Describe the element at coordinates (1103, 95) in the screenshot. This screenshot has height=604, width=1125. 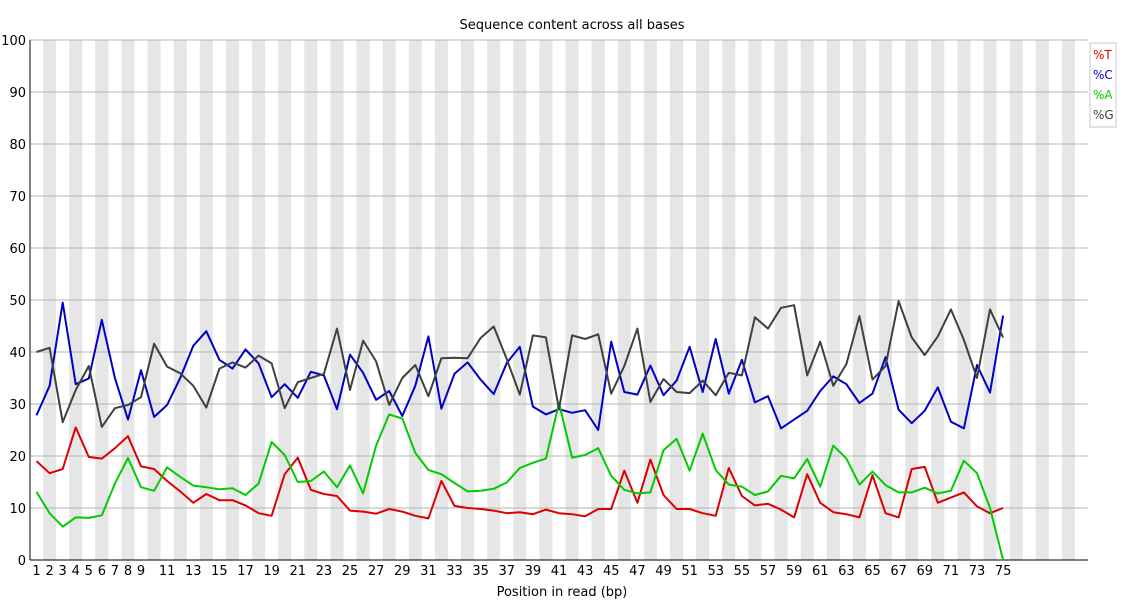
I see `legend-entry-a: %A` at that location.